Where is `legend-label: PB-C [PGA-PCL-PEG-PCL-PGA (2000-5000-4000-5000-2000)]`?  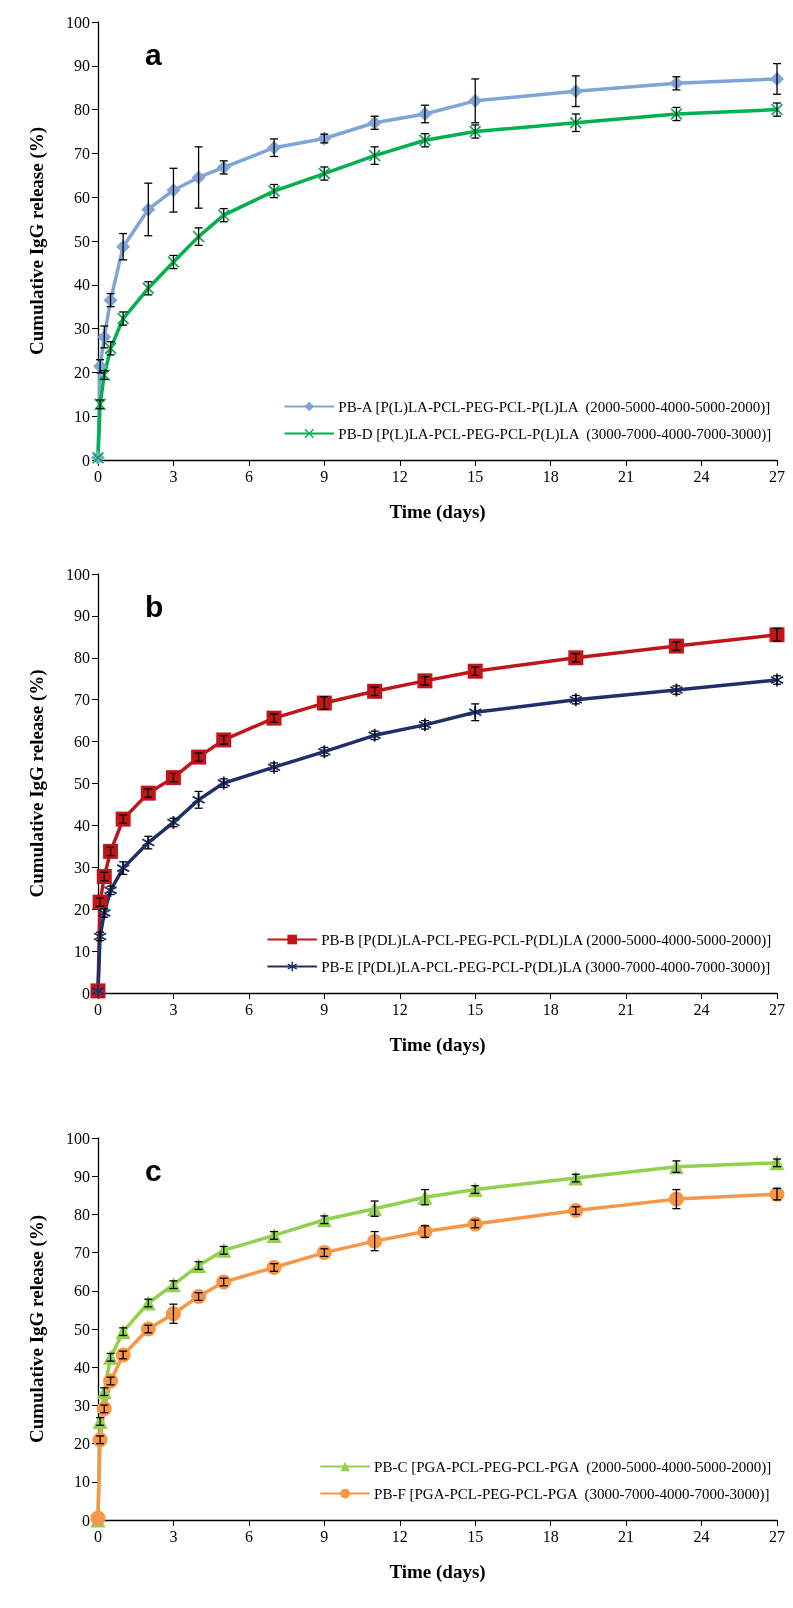
legend-label: PB-C [PGA-PCL-PEG-PCL-PGA (2000-5000-4000-5000-2000)] is located at coordinates (573, 1467).